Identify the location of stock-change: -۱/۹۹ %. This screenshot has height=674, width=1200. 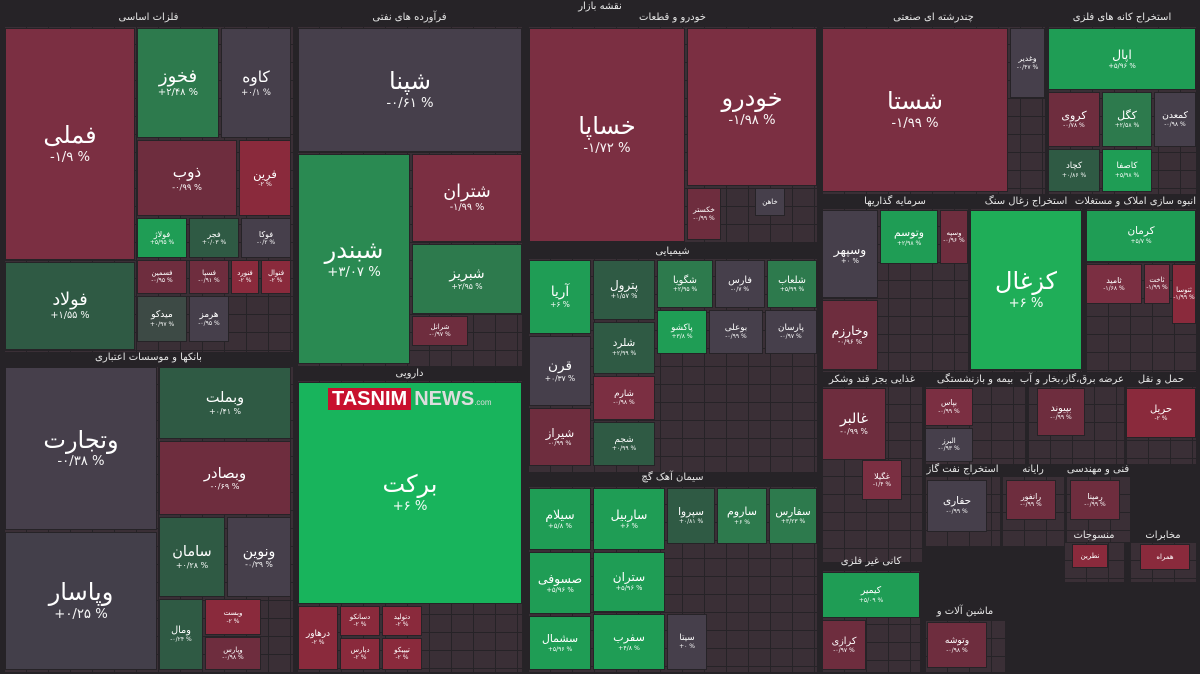
(467, 208).